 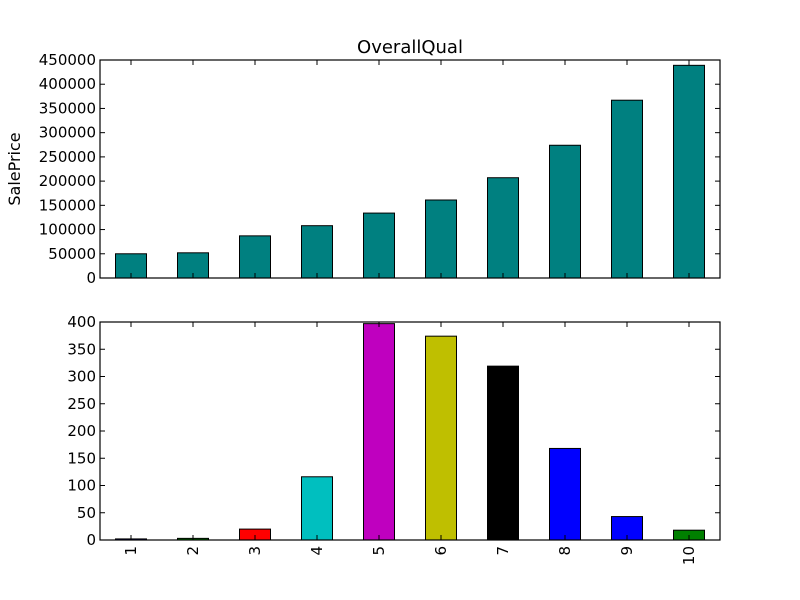 I want to click on y-tick-label: 250000, so click(x=67, y=157).